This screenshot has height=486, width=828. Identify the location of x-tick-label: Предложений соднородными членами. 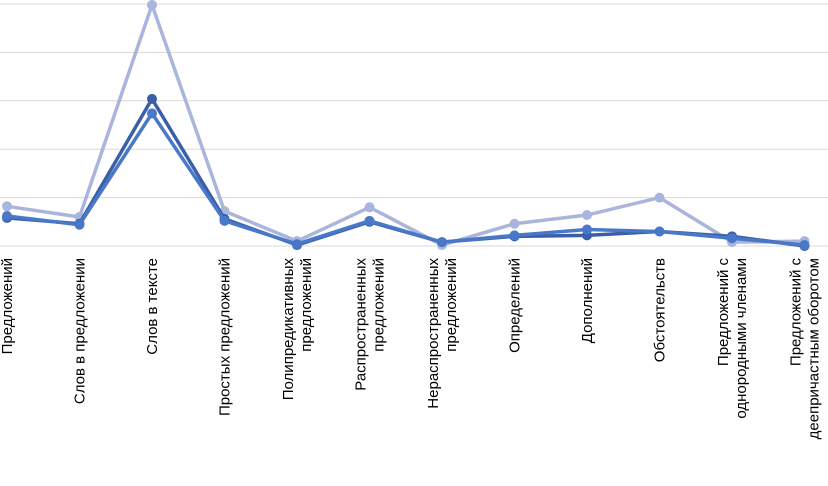
(732, 338).